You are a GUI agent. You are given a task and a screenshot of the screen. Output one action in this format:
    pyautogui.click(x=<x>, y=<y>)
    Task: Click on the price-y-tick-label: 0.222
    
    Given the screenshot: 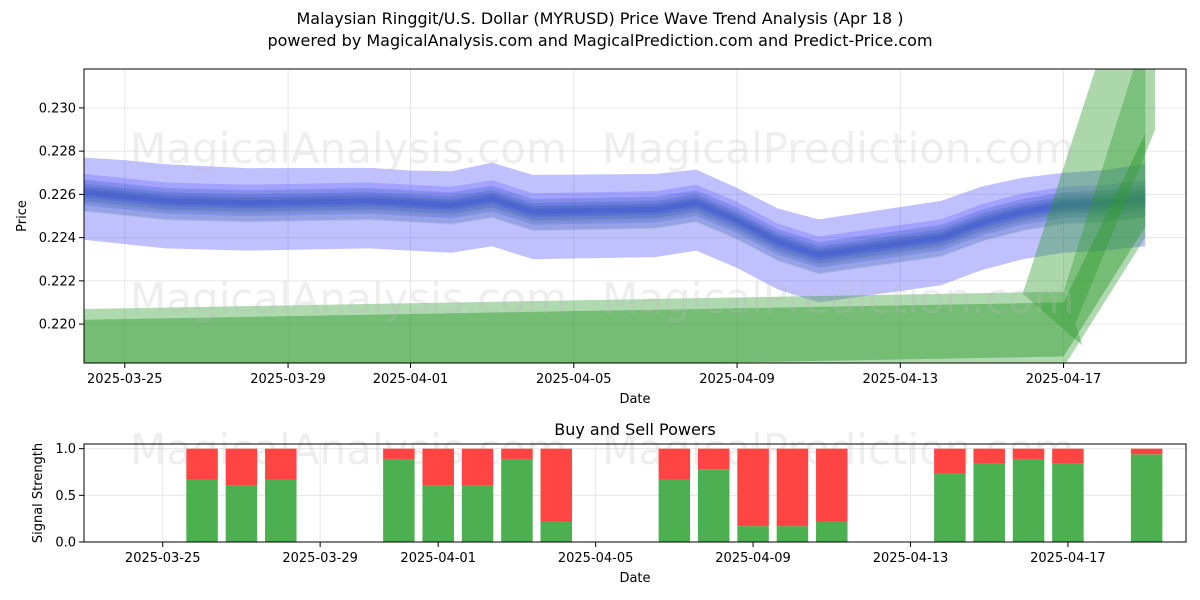 What is the action you would take?
    pyautogui.click(x=57, y=281)
    